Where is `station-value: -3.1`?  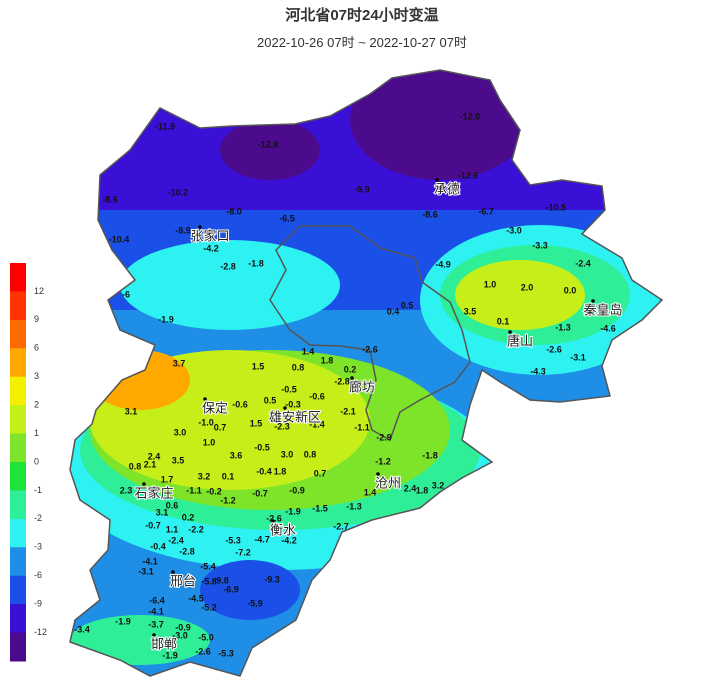 station-value: -3.1 is located at coordinates (146, 571).